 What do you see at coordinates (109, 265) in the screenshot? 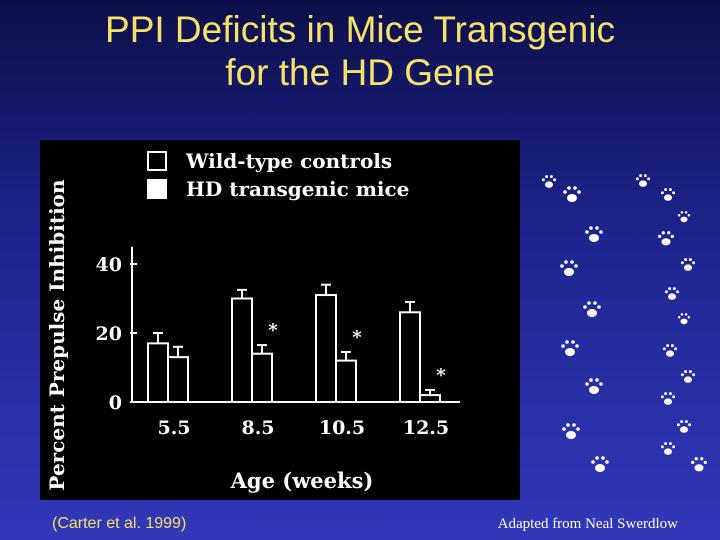
I see `y-tick-label: 40` at bounding box center [109, 265].